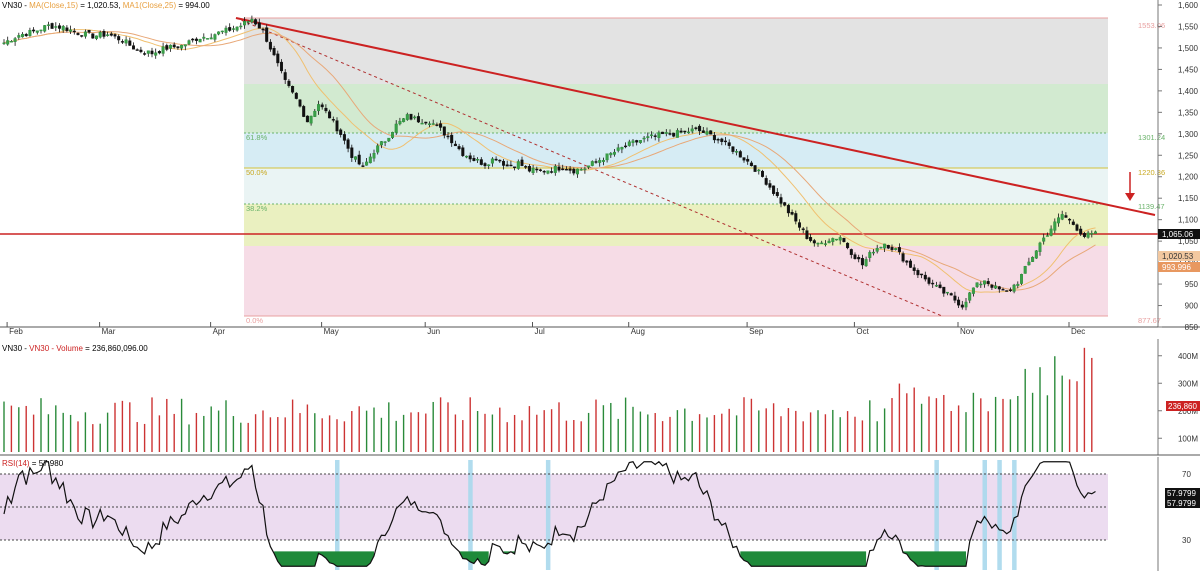 The width and height of the screenshot is (1200, 571). Describe the element at coordinates (862, 331) in the screenshot. I see `month-label: Oct` at that location.